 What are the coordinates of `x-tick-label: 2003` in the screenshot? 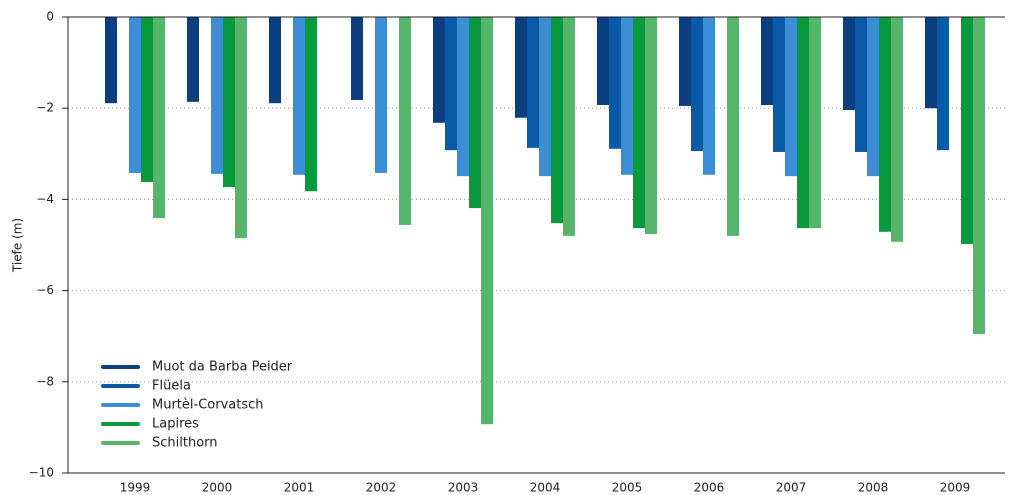 It's located at (463, 488).